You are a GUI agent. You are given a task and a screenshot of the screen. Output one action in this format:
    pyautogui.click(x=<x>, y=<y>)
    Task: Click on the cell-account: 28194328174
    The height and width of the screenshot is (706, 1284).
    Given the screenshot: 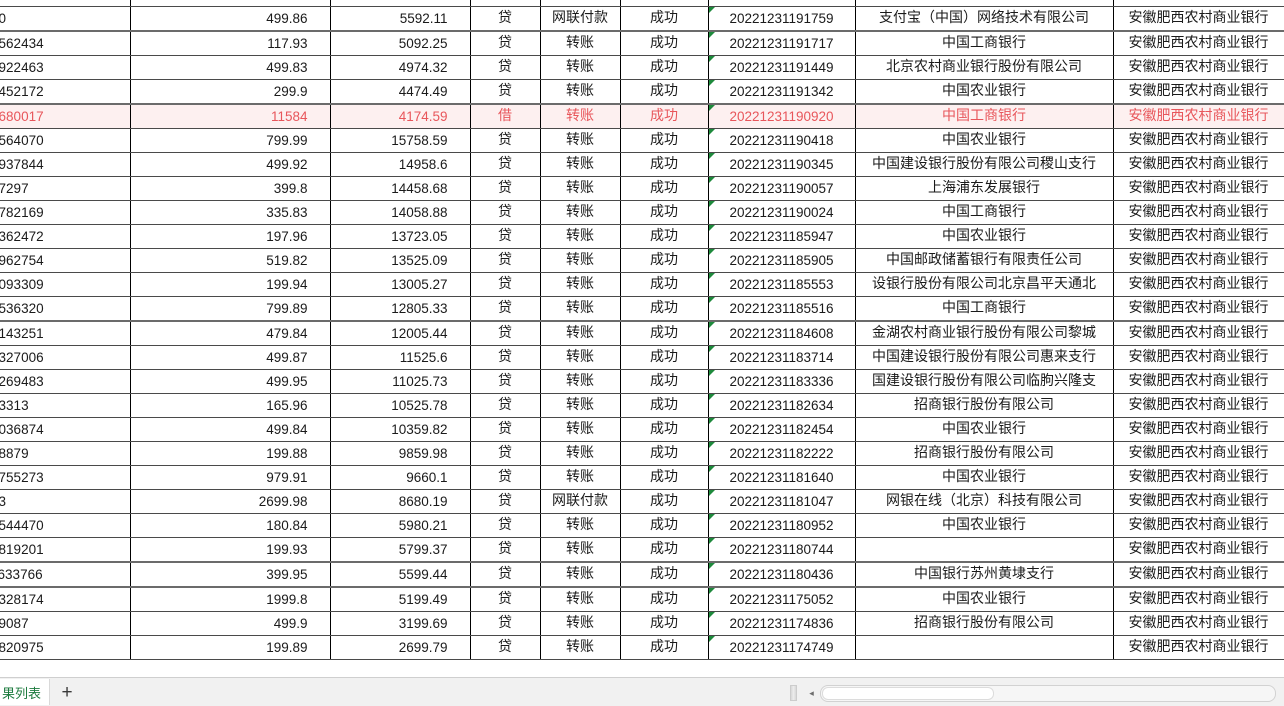 What is the action you would take?
    pyautogui.click(x=65, y=599)
    